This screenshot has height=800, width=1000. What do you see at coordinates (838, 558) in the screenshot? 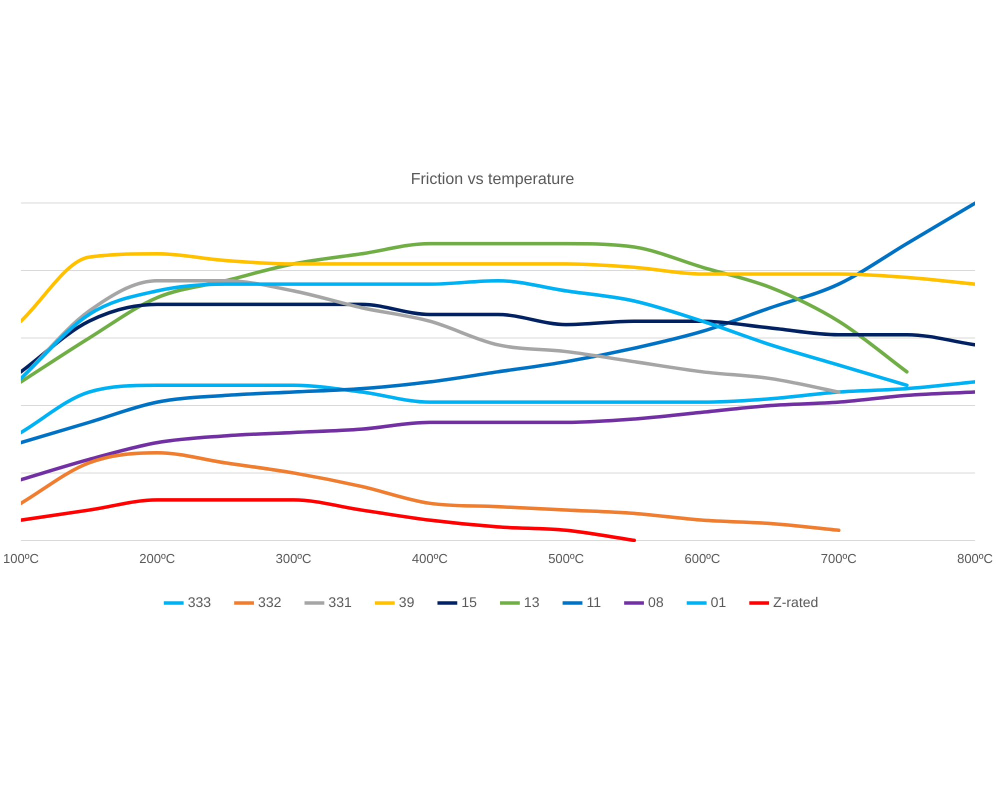
I see `x-tick-label: 700ºC` at bounding box center [838, 558].